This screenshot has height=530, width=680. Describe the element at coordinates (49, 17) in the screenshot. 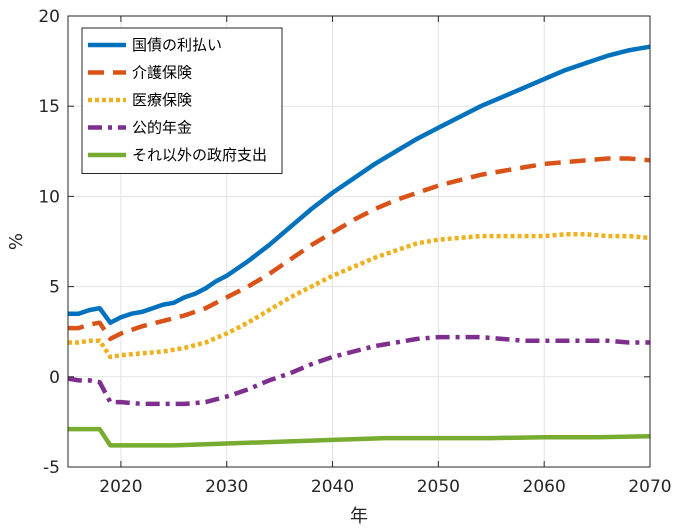

I see `y-tick-label: 20` at that location.